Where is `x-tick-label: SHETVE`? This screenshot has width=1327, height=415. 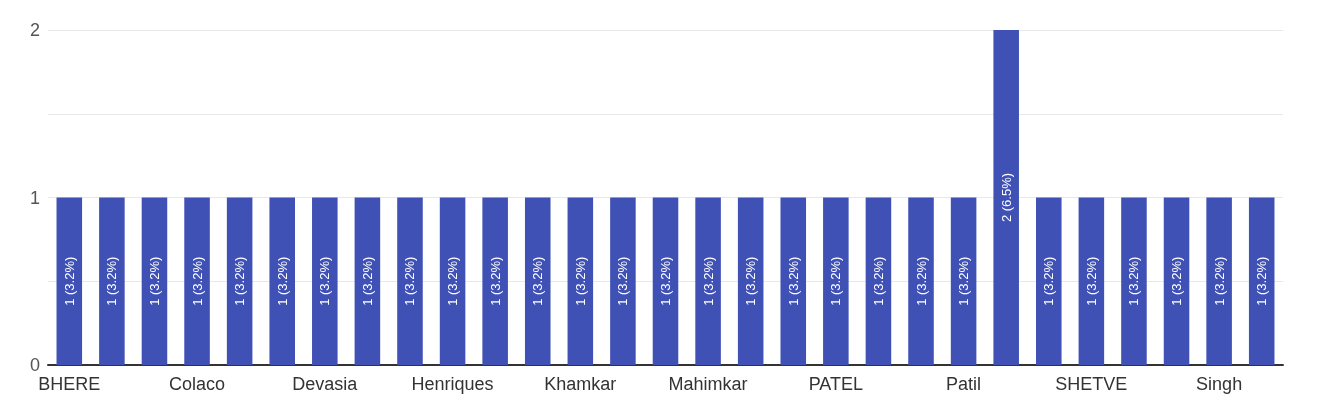 x-tick-label: SHETVE is located at coordinates (1091, 384).